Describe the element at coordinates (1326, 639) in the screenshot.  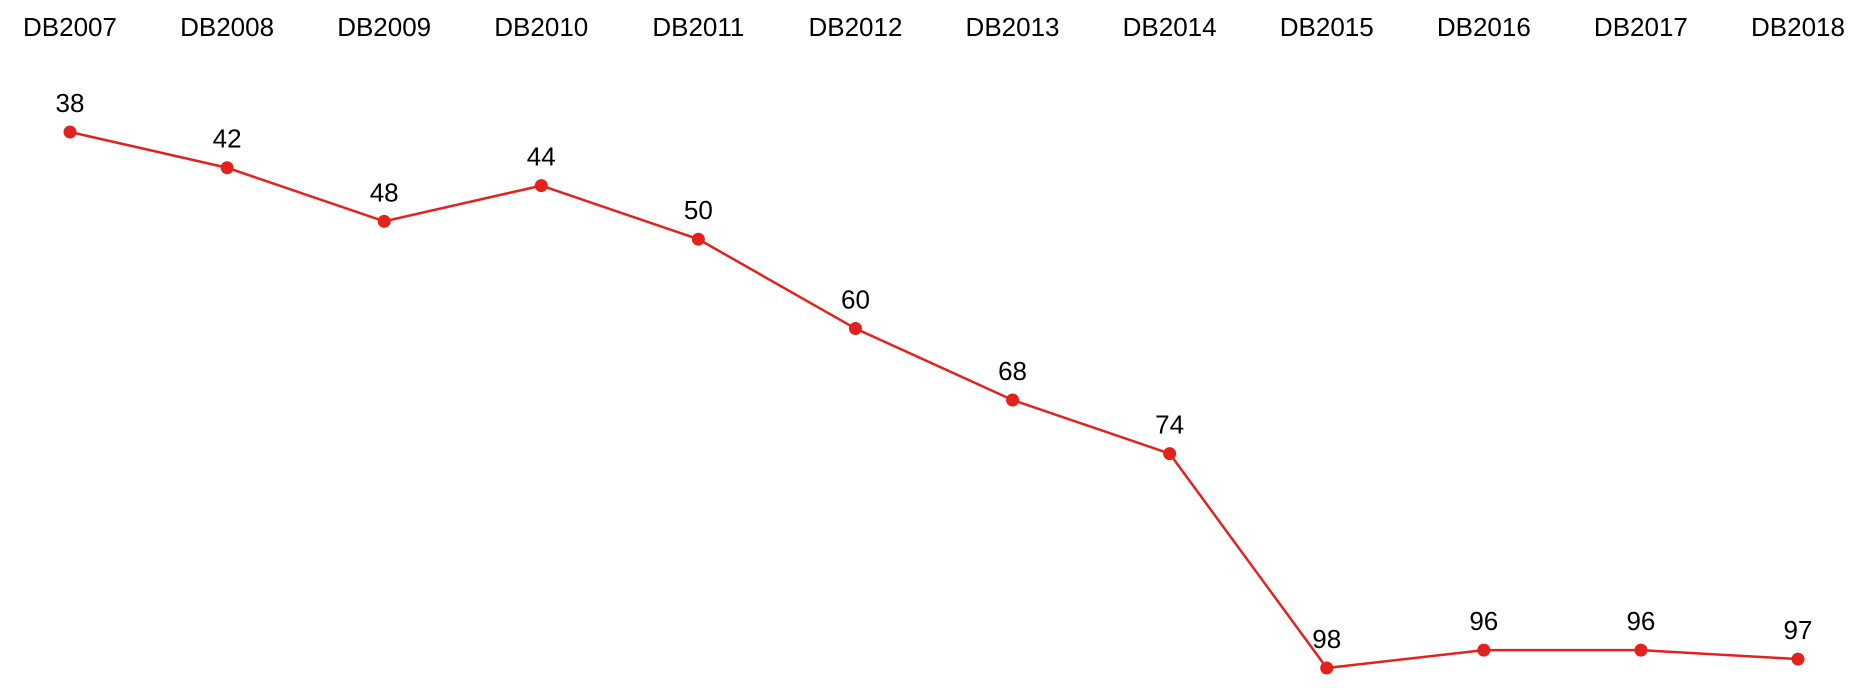
I see `data-label: 98` at that location.